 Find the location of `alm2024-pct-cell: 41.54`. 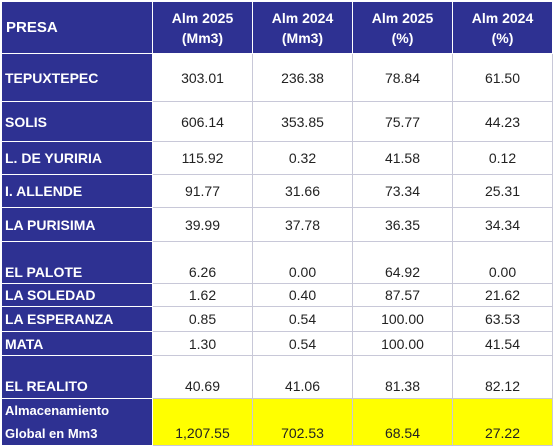

alm2024-pct-cell: 41.54 is located at coordinates (502, 343).